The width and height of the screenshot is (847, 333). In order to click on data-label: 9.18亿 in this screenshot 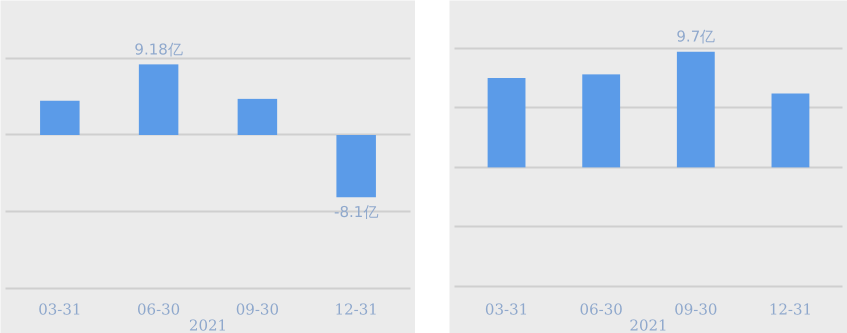, I will do `click(158, 49)`.